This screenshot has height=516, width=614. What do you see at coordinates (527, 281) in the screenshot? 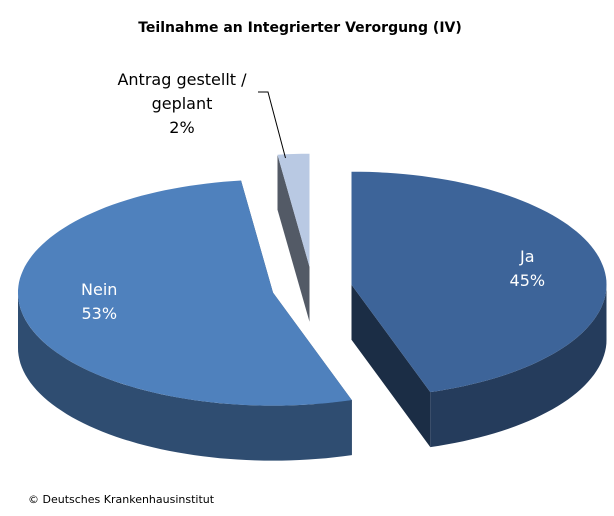
I see `label-value: 45%` at bounding box center [527, 281].